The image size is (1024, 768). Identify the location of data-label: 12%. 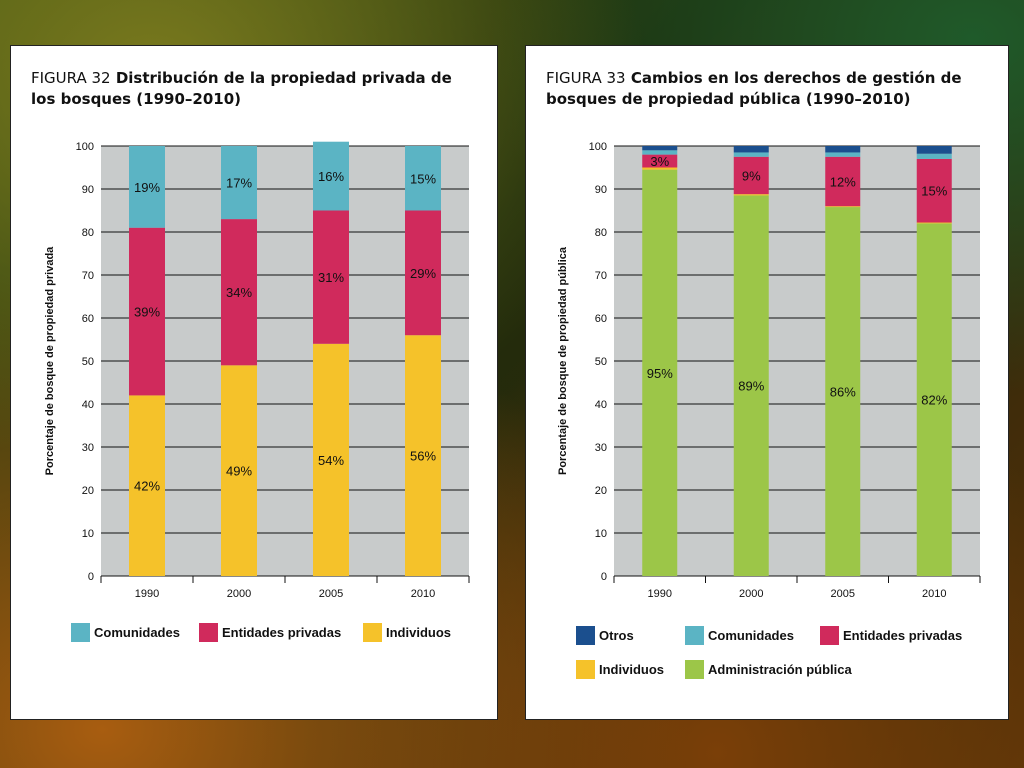
(843, 181).